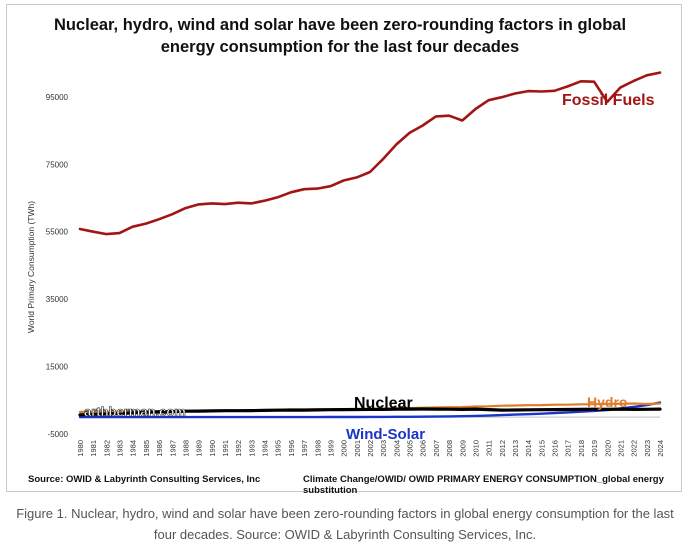 Image resolution: width=690 pixels, height=548 pixels. Describe the element at coordinates (660, 448) in the screenshot. I see `x-tick-label: 2024` at that location.